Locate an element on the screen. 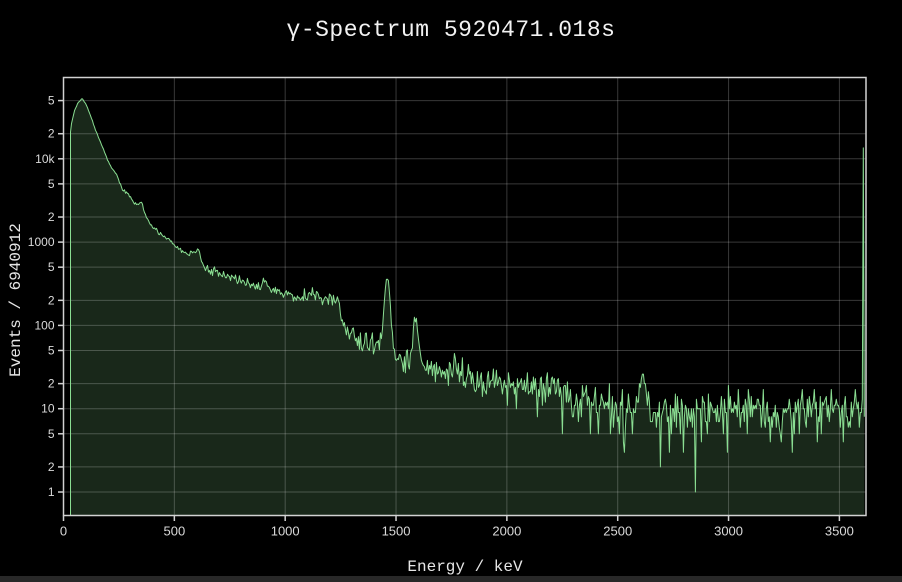  y-axis-title: Events / 6940912 is located at coordinates (16, 300).